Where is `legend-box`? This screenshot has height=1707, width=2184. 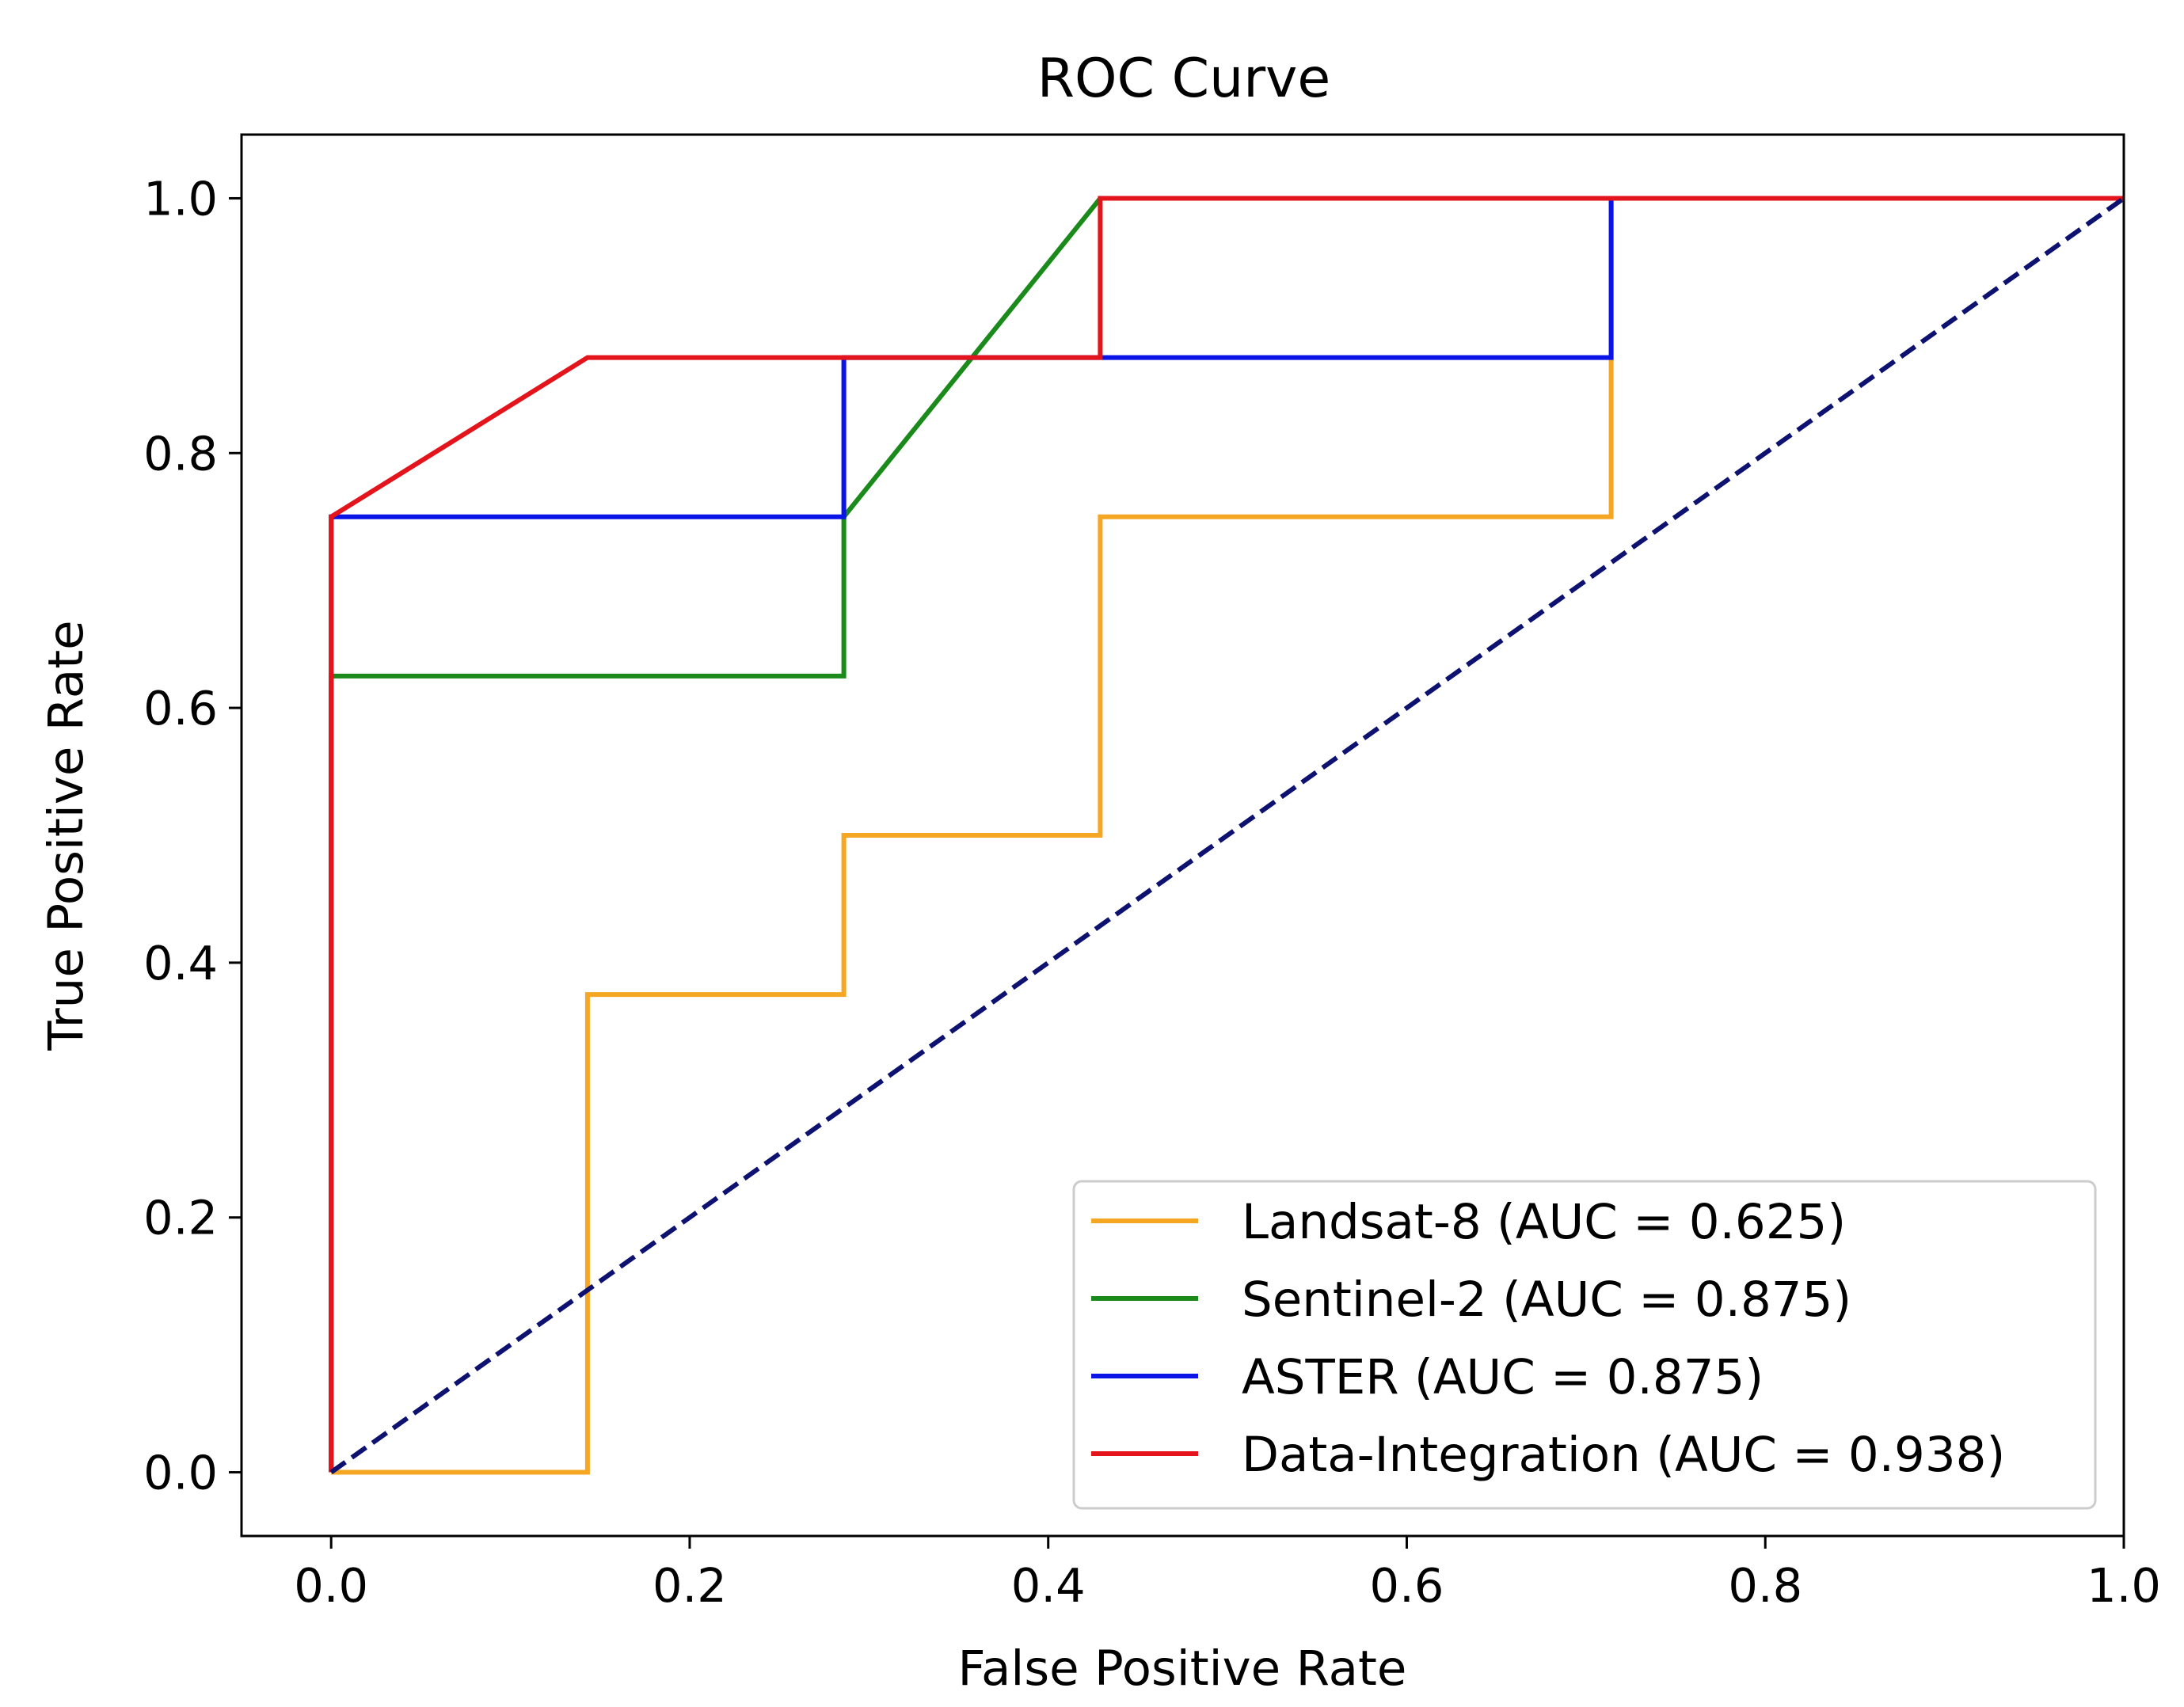
legend-box is located at coordinates (1584, 1345).